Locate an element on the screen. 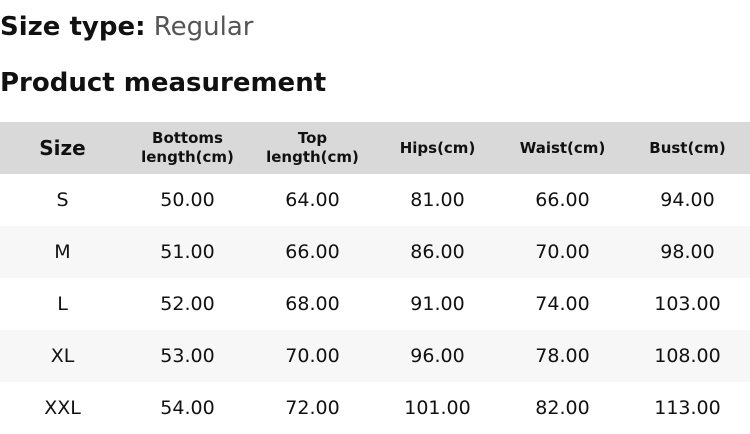 This screenshot has height=434, width=750. table-cell: 96.00 is located at coordinates (437, 356).